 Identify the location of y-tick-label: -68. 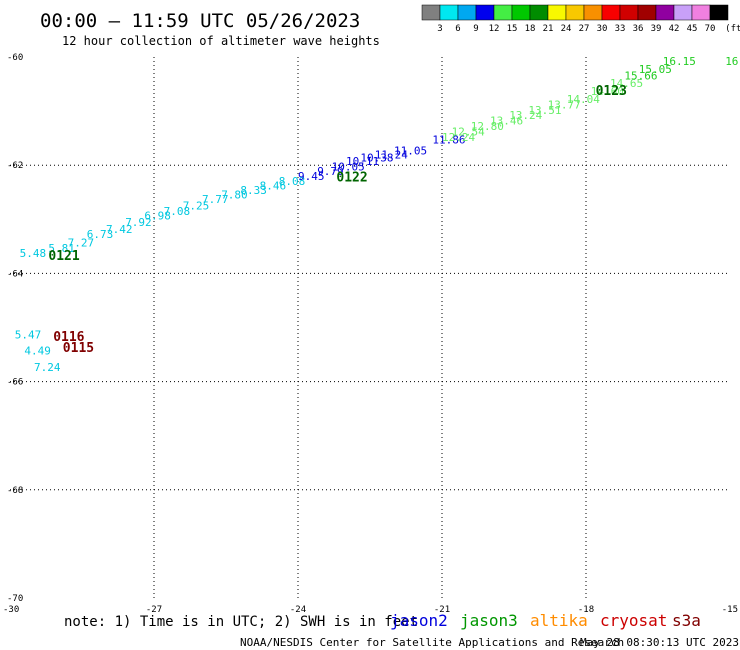
(15, 491).